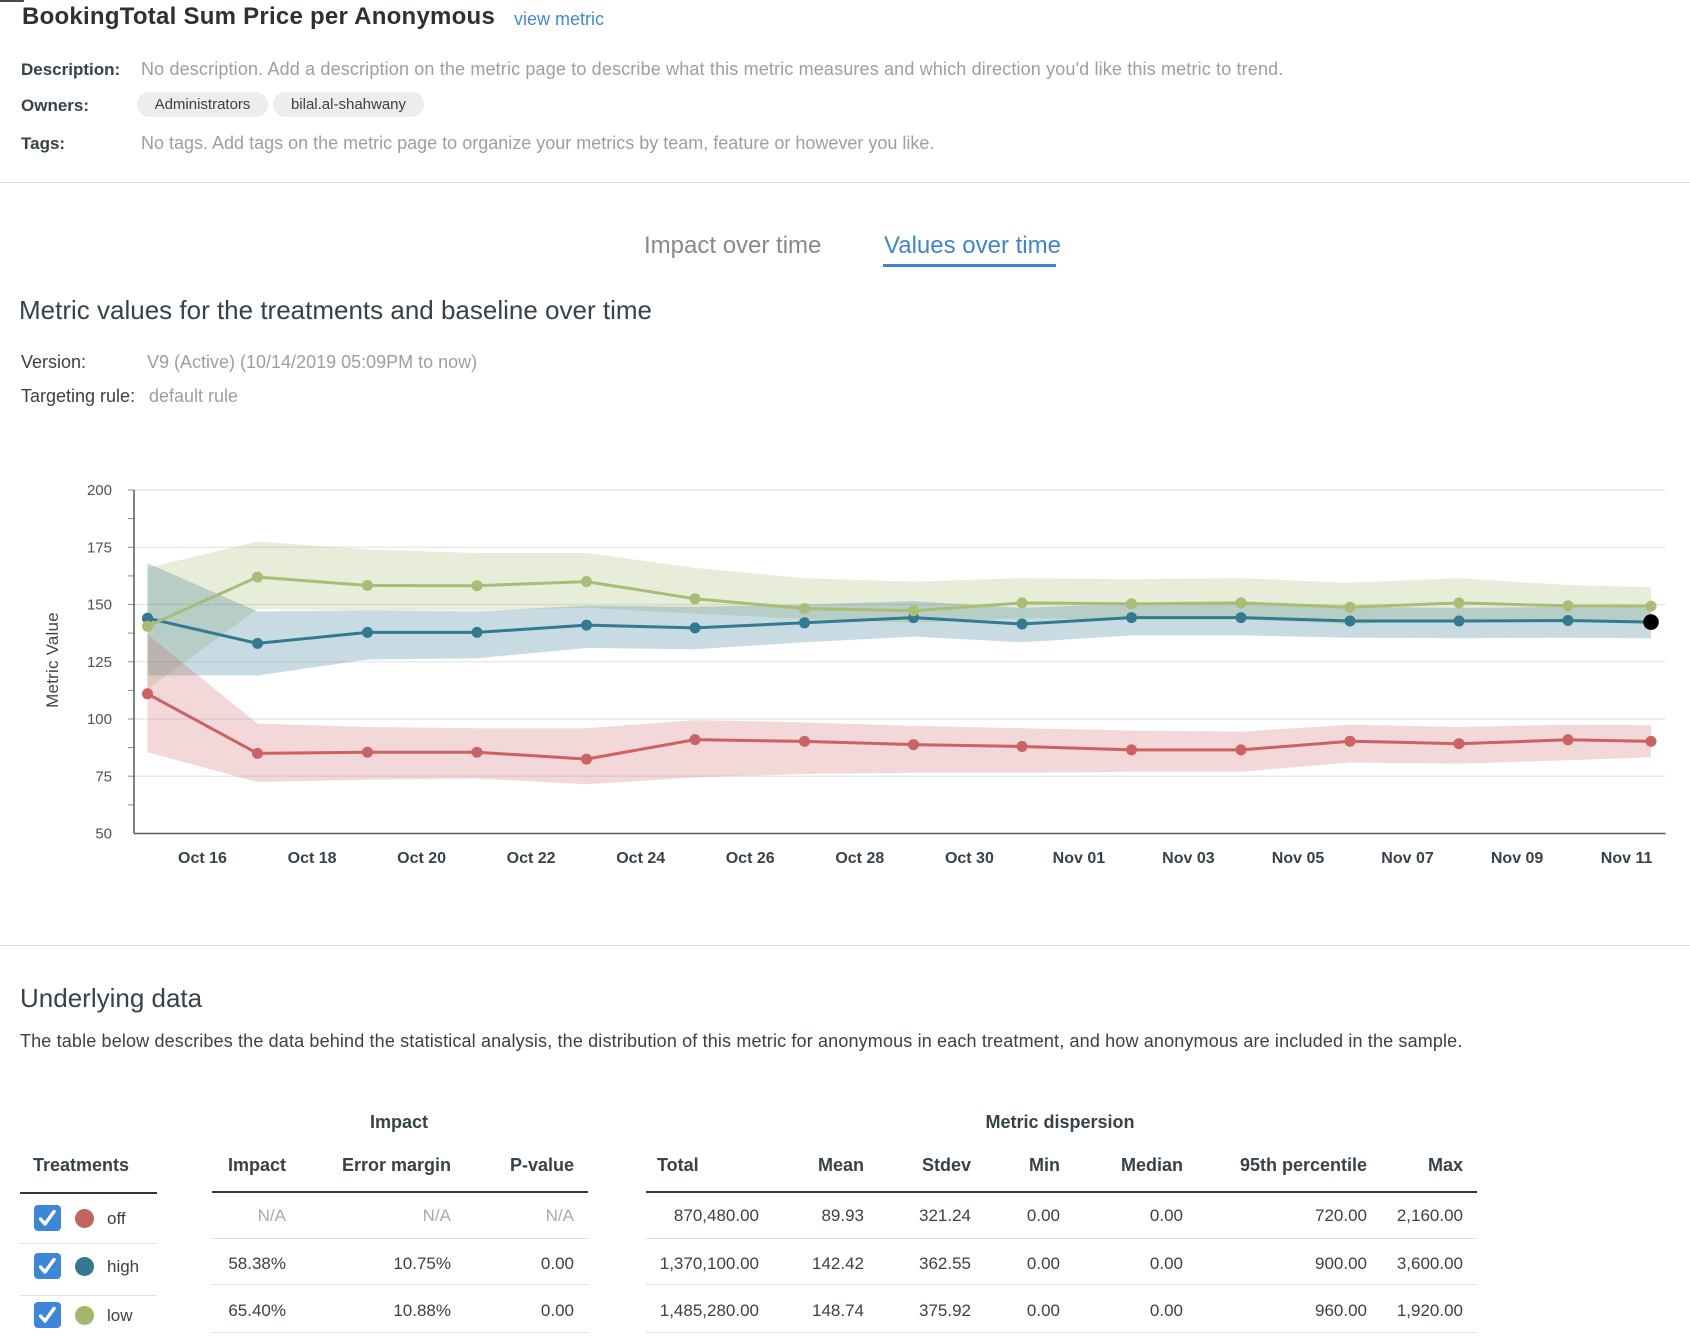 Image resolution: width=1690 pixels, height=1342 pixels. Describe the element at coordinates (103, 834) in the screenshot. I see `svg-text: 50` at that location.